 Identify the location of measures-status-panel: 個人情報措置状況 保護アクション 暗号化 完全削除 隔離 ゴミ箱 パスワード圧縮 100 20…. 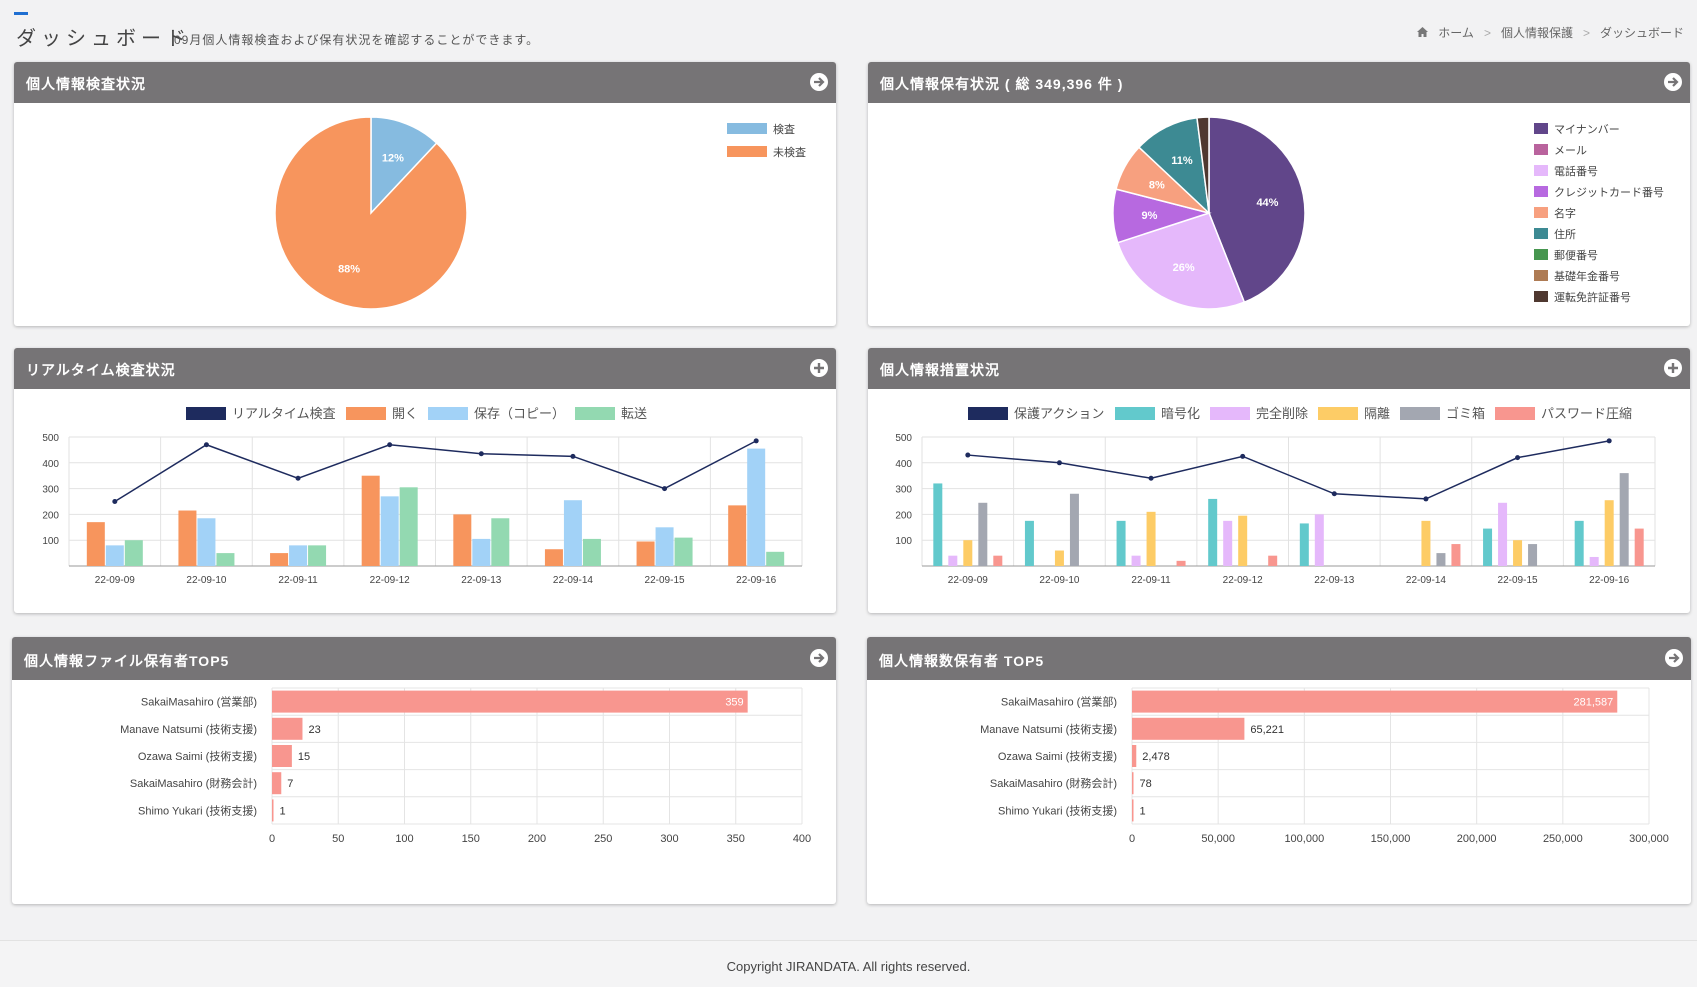
(1279, 480).